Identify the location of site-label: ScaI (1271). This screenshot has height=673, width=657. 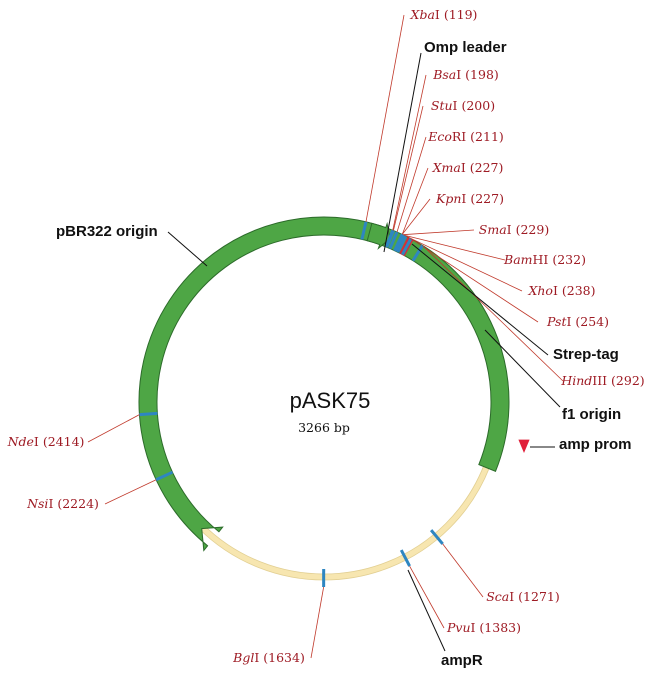
(523, 596).